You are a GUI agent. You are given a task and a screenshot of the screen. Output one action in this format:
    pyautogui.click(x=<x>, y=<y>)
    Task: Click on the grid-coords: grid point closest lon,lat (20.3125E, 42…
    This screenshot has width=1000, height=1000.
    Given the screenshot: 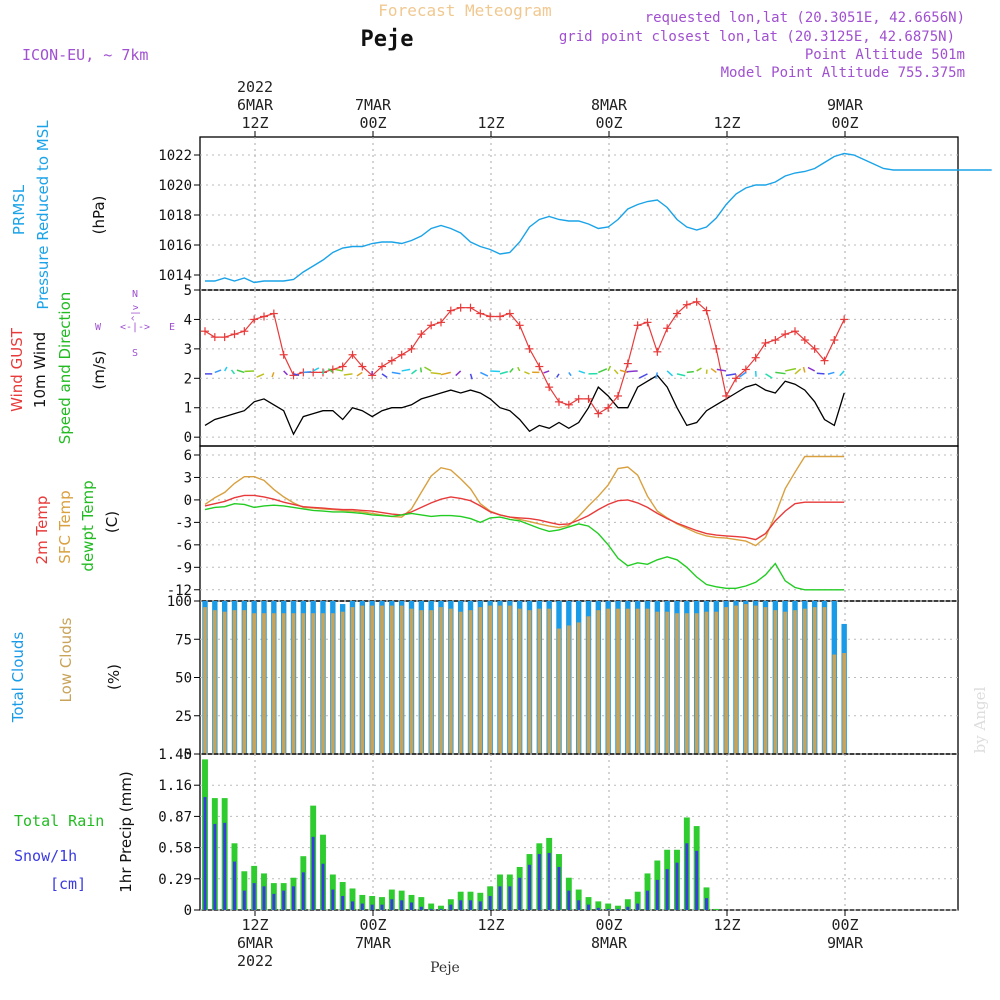 What is the action you would take?
    pyautogui.click(x=757, y=37)
    